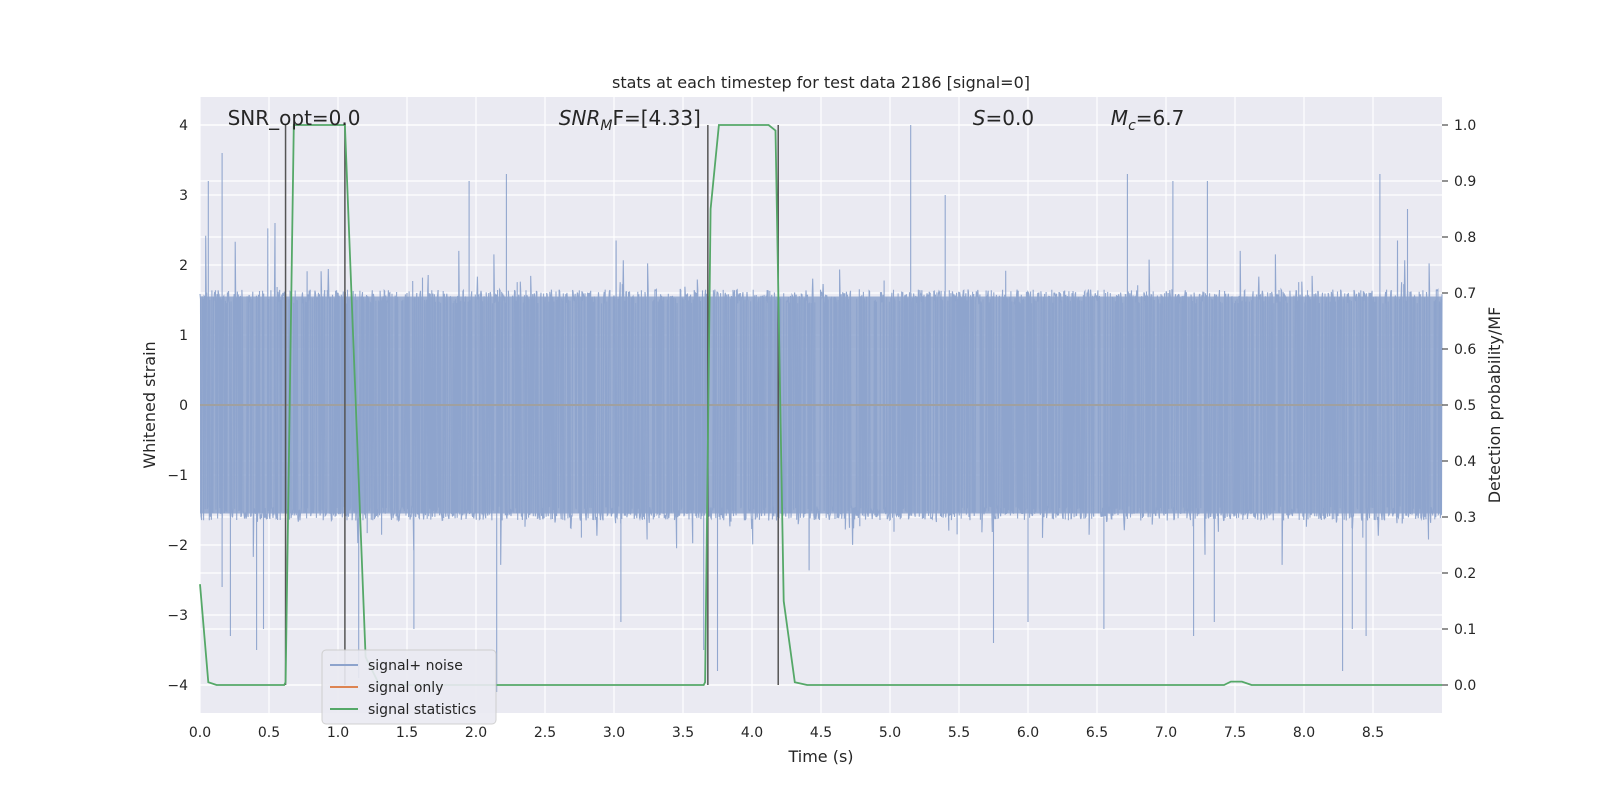  What do you see at coordinates (959, 733) in the screenshot?
I see `x-tick-label: 5.5` at bounding box center [959, 733].